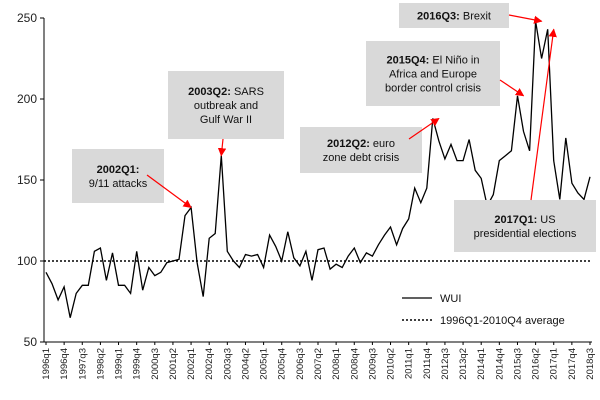  Describe the element at coordinates (226, 120) in the screenshot. I see `annotation-line: Gulf War II` at that location.